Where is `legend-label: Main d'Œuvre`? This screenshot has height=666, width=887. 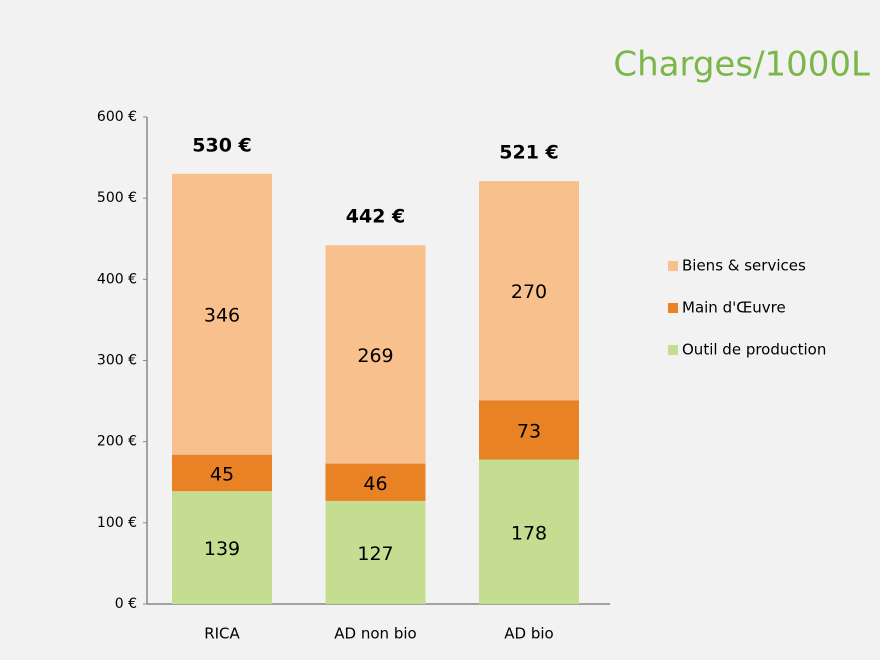 legend-label: Main d'Œuvre is located at coordinates (734, 308).